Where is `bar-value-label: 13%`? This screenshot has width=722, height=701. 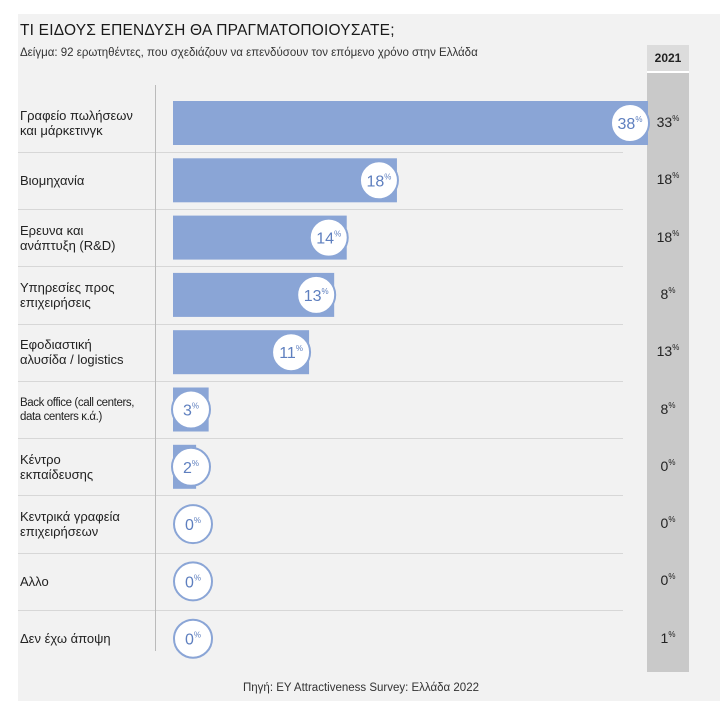 bar-value-label: 13% is located at coordinates (316, 296).